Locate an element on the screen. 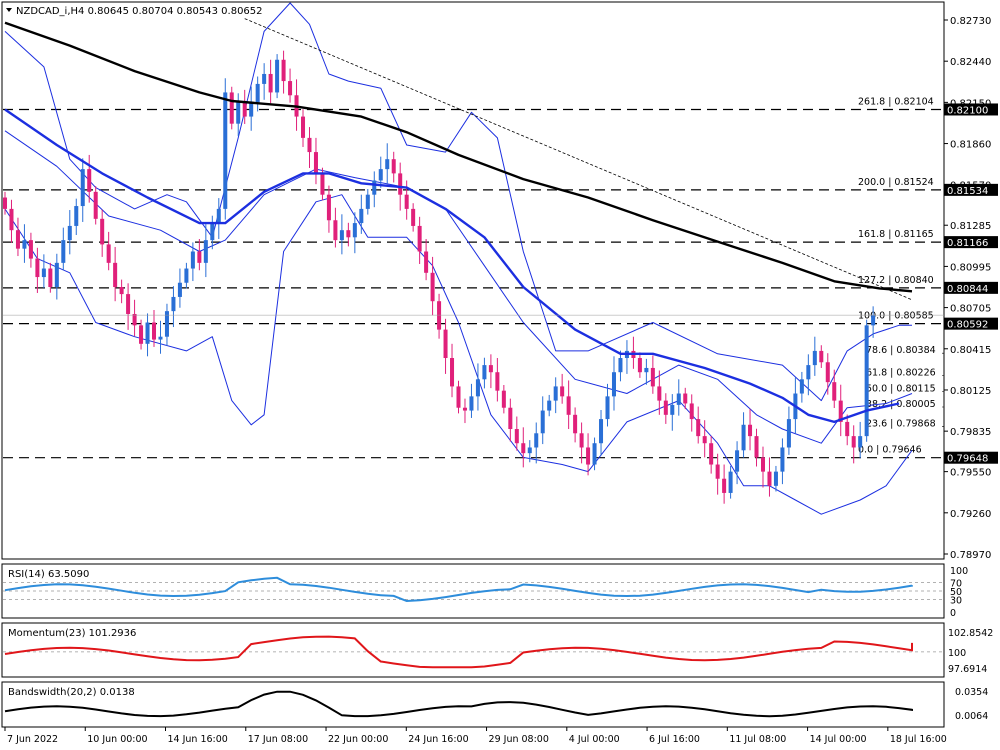 This screenshot has width=1000, height=750. y-tick-label: 0.81860 is located at coordinates (970, 145).